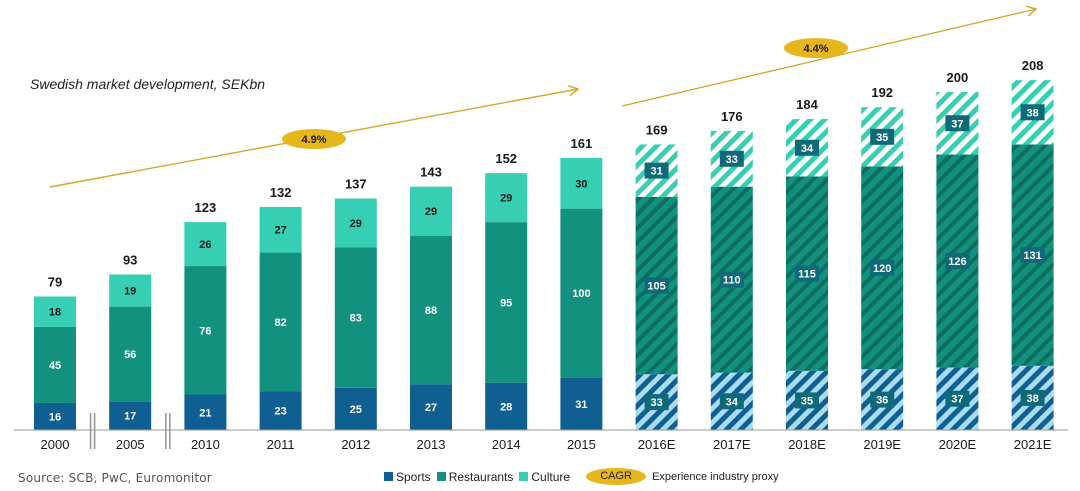  I want to click on value-badge-restaurants-2016E, so click(656, 285).